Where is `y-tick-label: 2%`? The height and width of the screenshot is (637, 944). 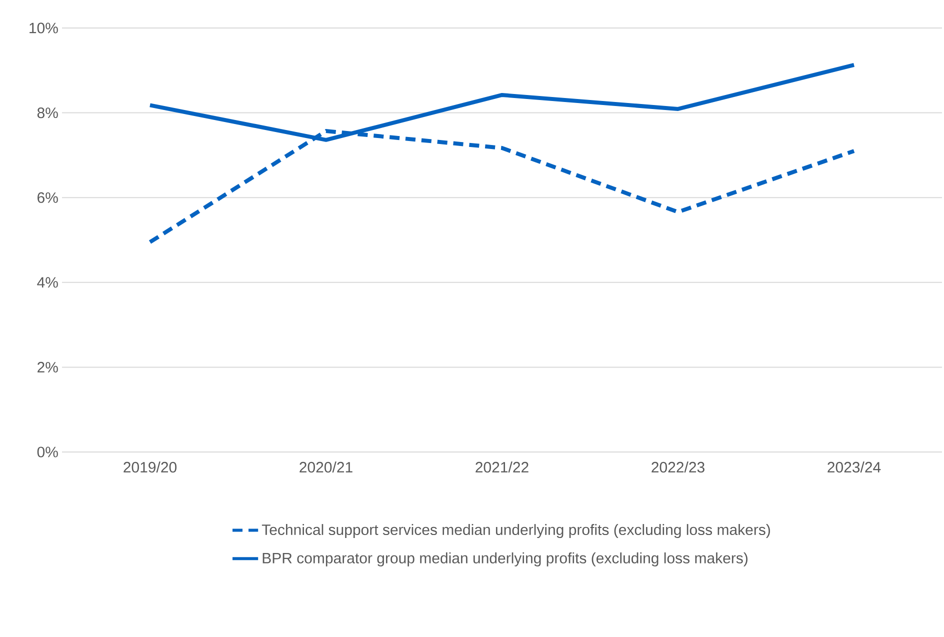 y-tick-label: 2% is located at coordinates (48, 367).